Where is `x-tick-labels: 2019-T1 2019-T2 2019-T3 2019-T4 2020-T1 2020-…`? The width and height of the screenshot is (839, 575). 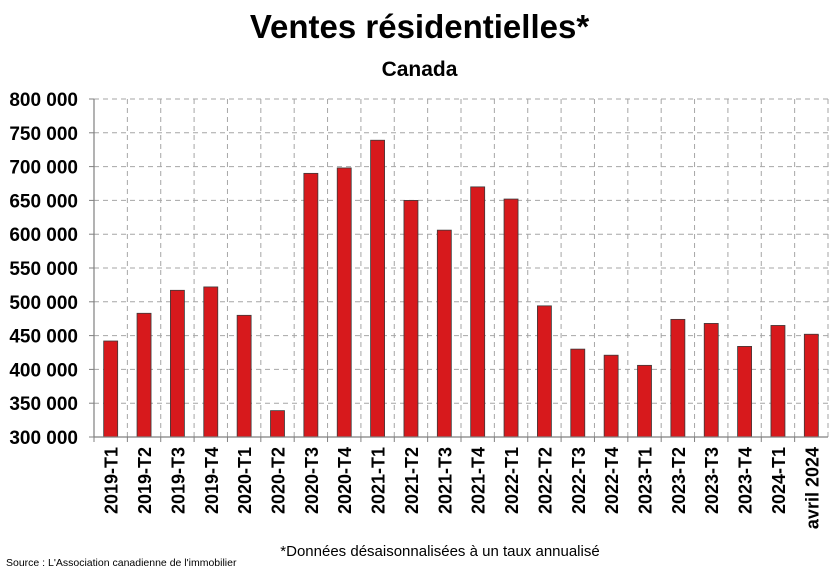 x-tick-labels: 2019-T1 2019-T2 2019-T3 2019-T4 2020-T1 2020-… is located at coordinates (462, 488).